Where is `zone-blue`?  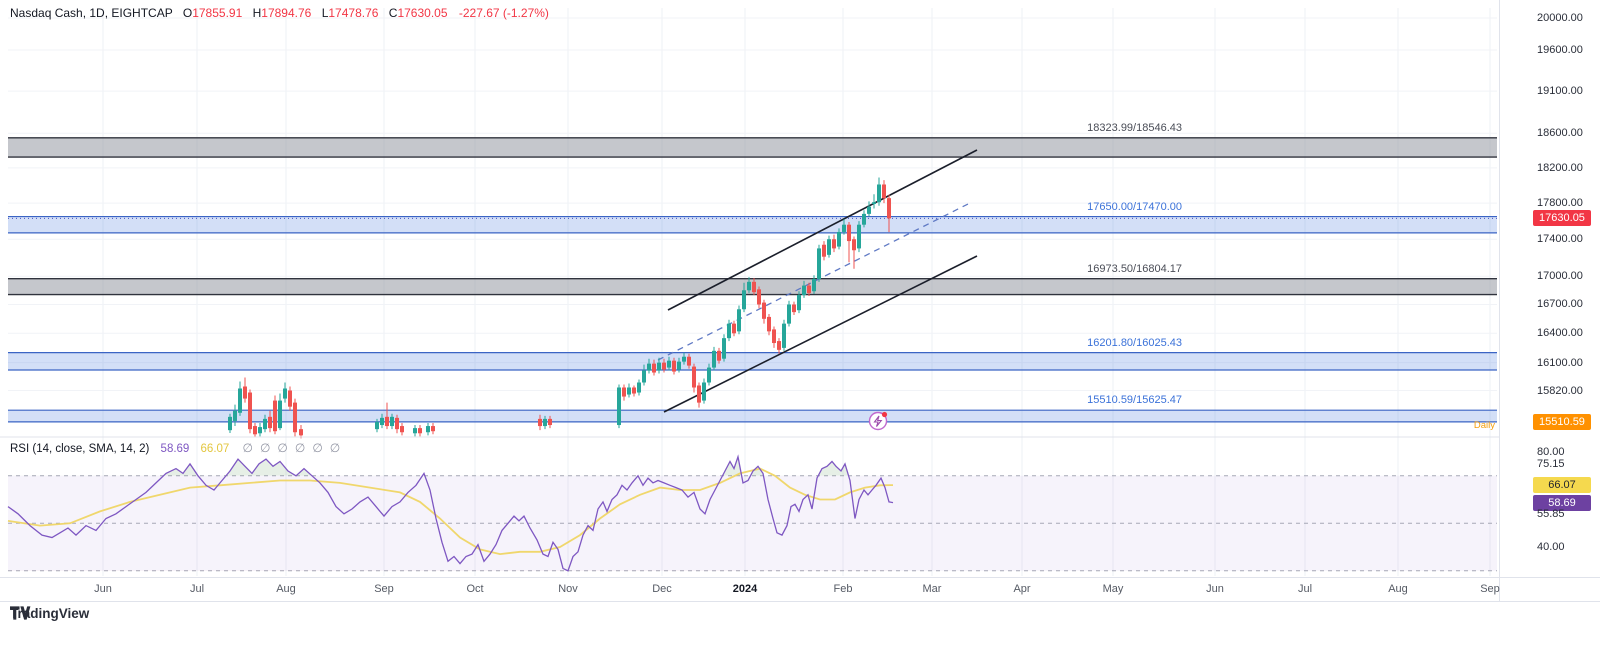 zone-blue is located at coordinates (752, 416).